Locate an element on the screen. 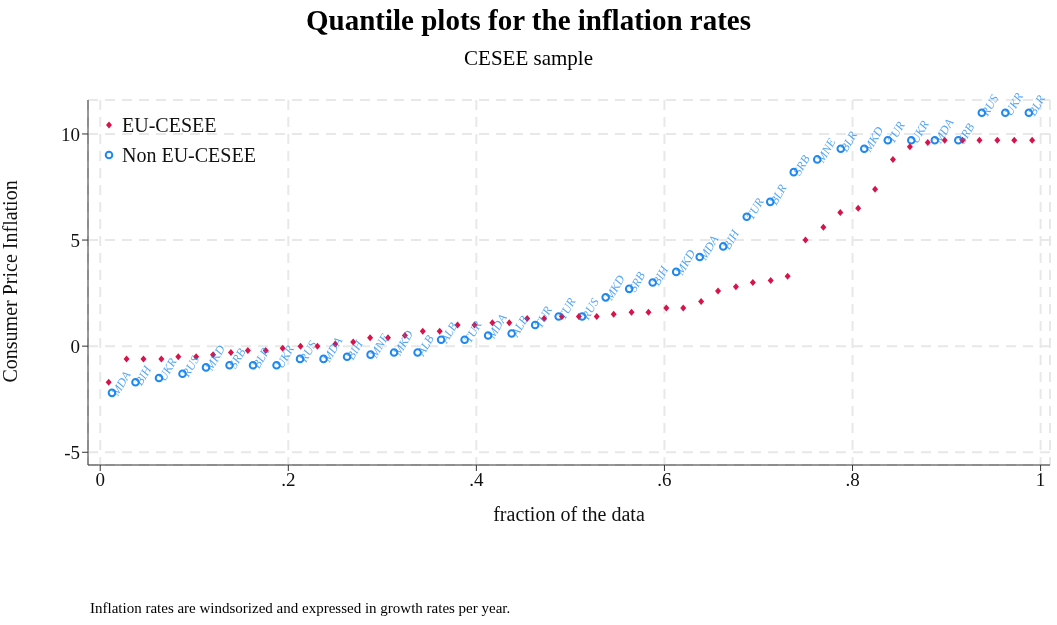 This screenshot has width=1057, height=625. x-tick-label: .6 is located at coordinates (664, 480).